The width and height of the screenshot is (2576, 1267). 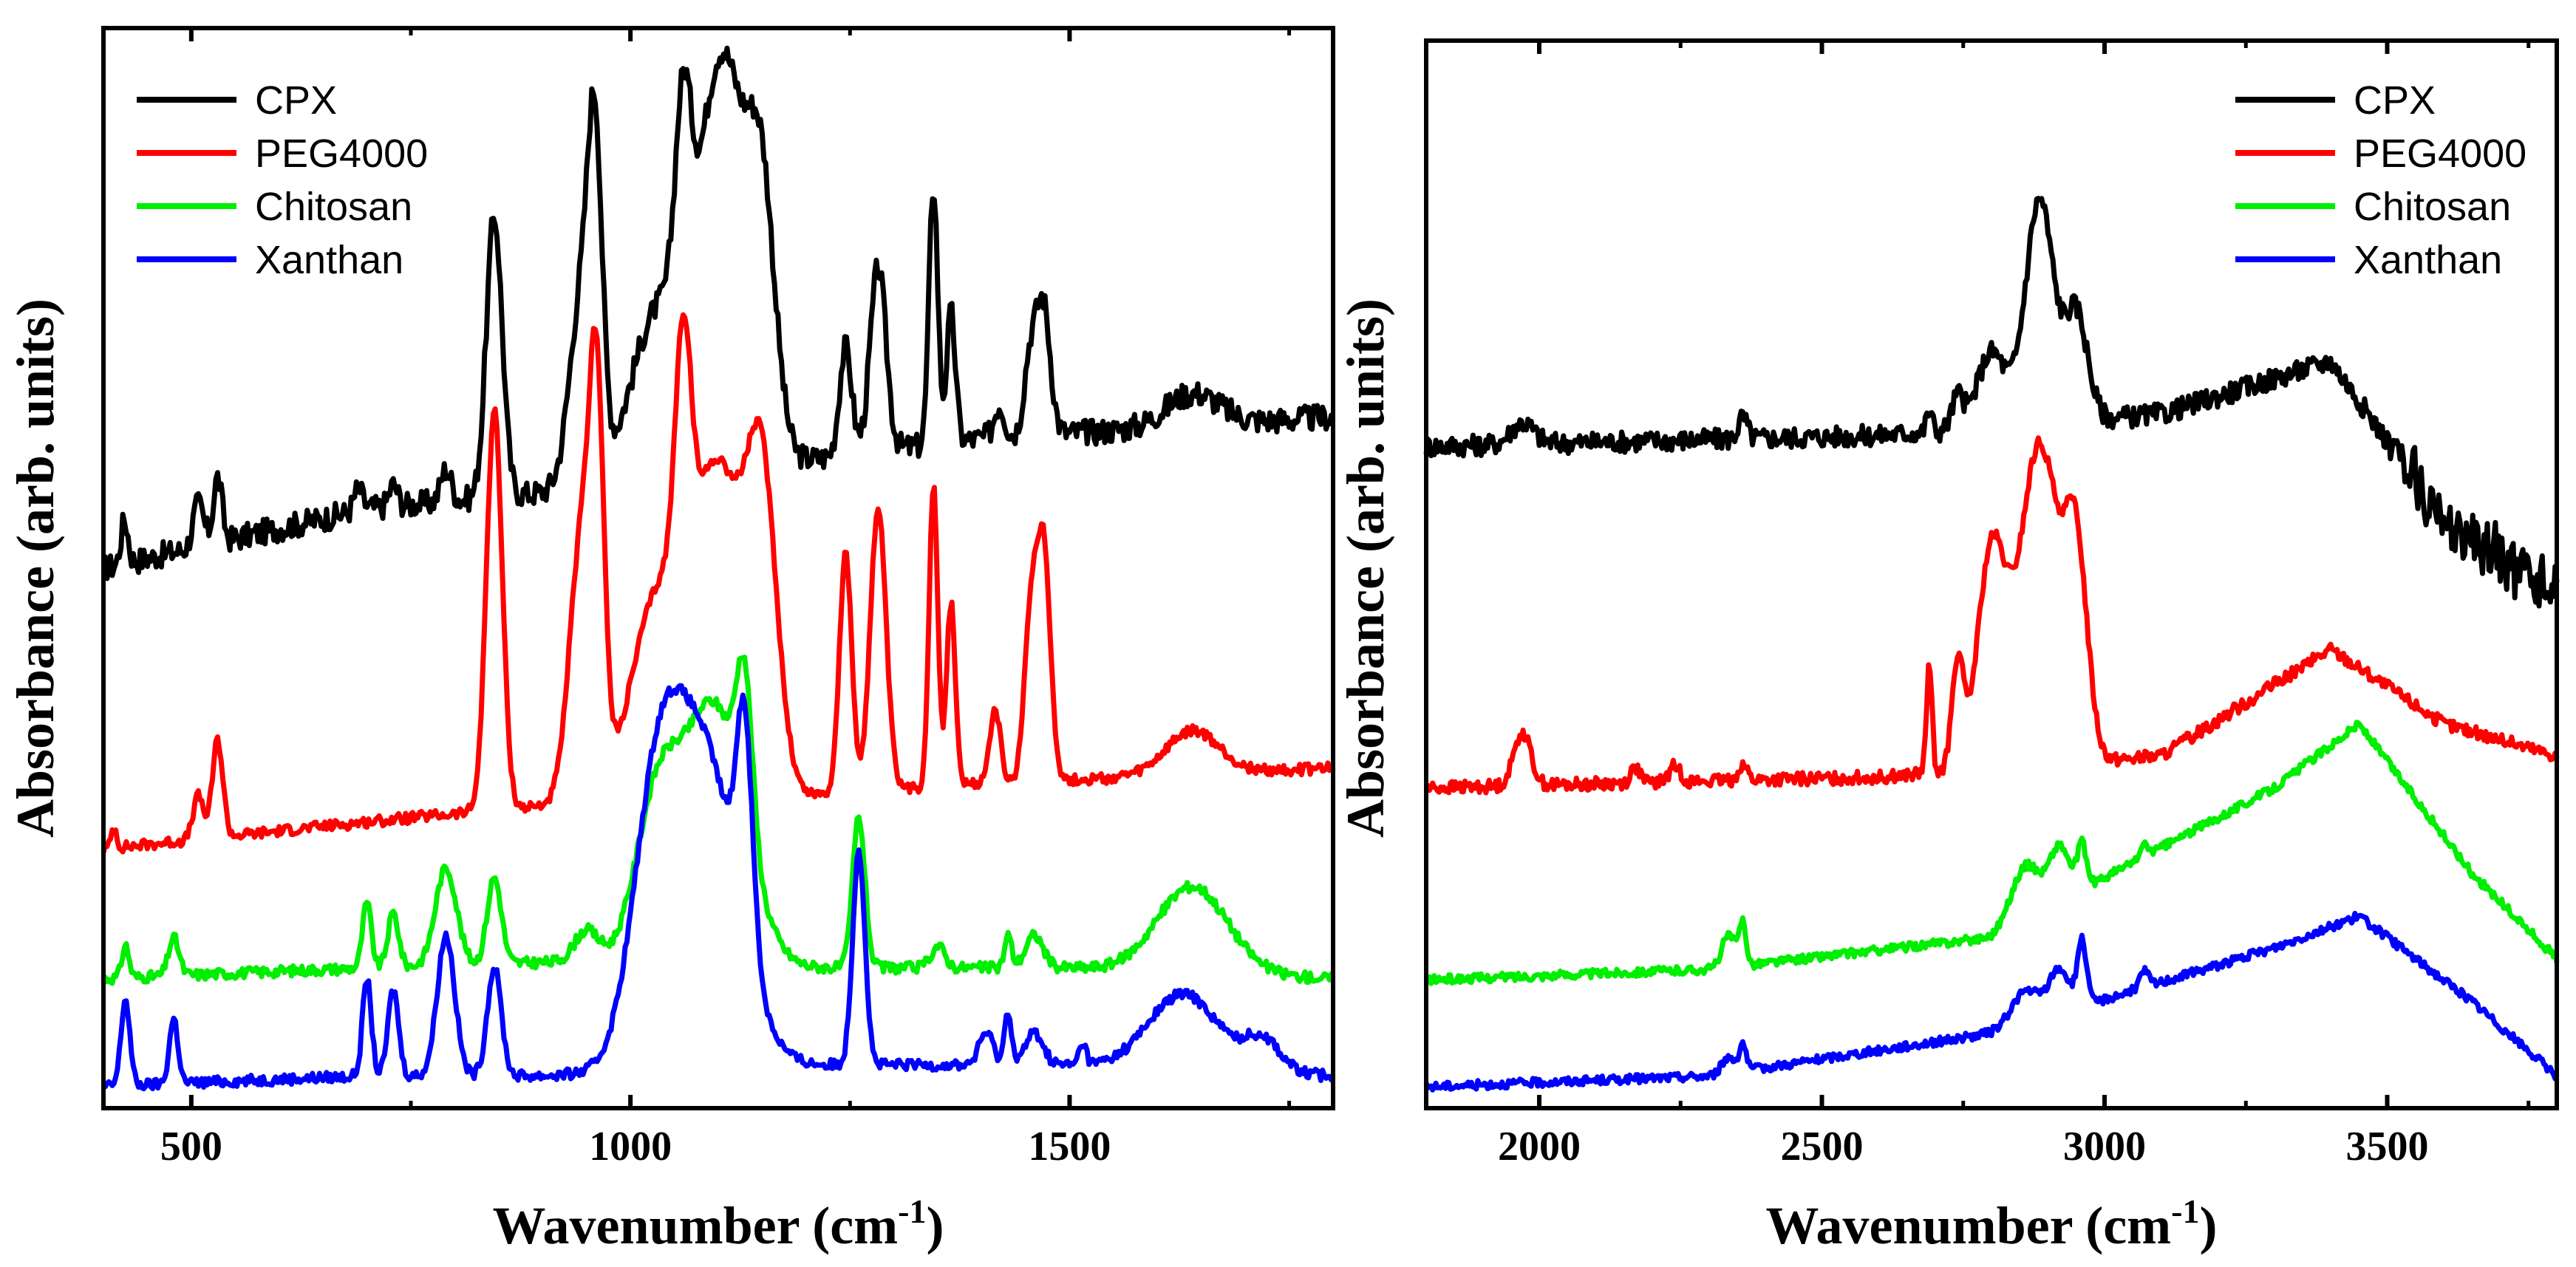 What do you see at coordinates (2185, 1211) in the screenshot?
I see `right-x-axis-title-superscript: -1` at bounding box center [2185, 1211].